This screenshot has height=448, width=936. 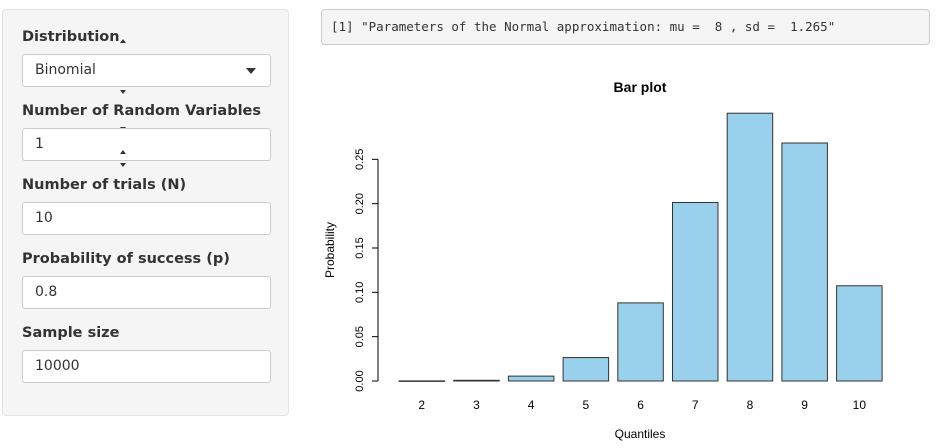 I want to click on x-tick-label: 10, so click(x=860, y=405).